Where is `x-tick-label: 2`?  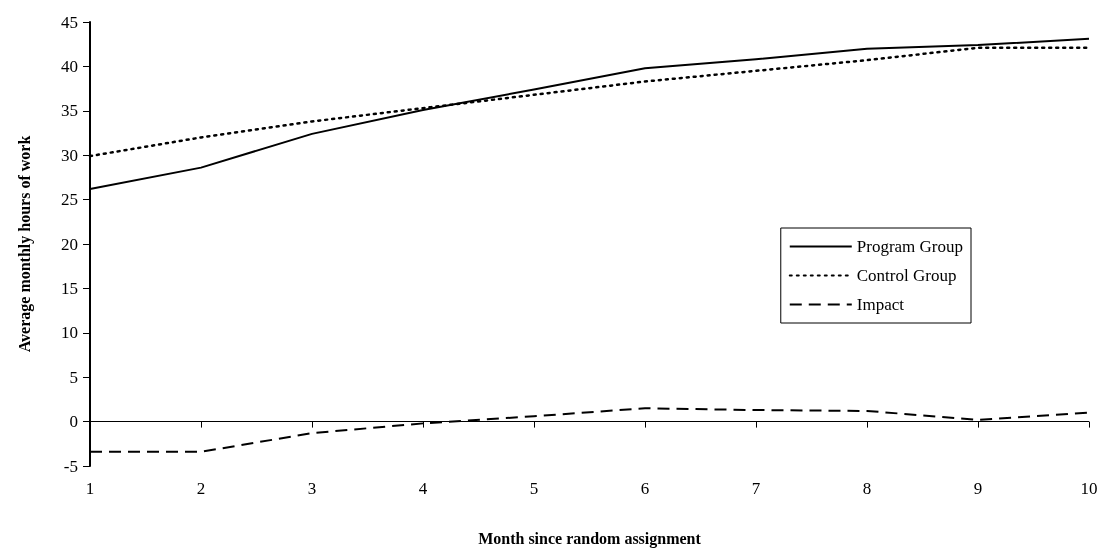
x-tick-label: 2 is located at coordinates (201, 488).